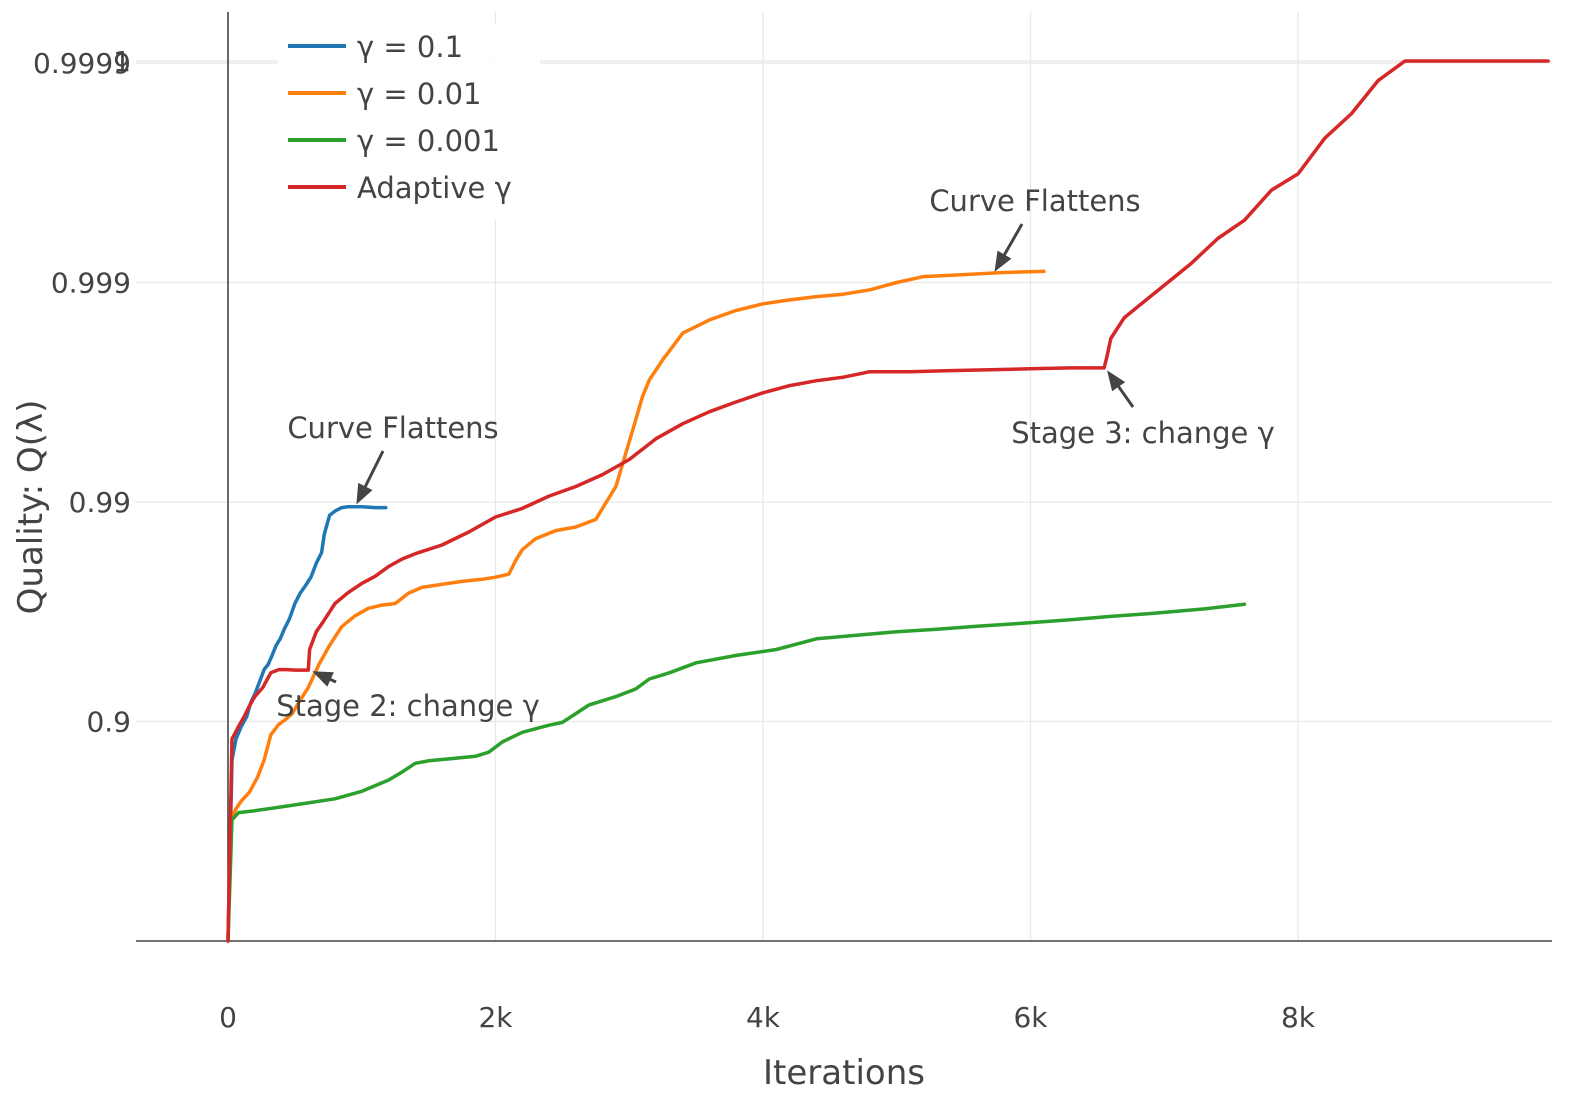 The height and width of the screenshot is (1093, 1574). I want to click on x-tick-label: 2k, so click(495, 1017).